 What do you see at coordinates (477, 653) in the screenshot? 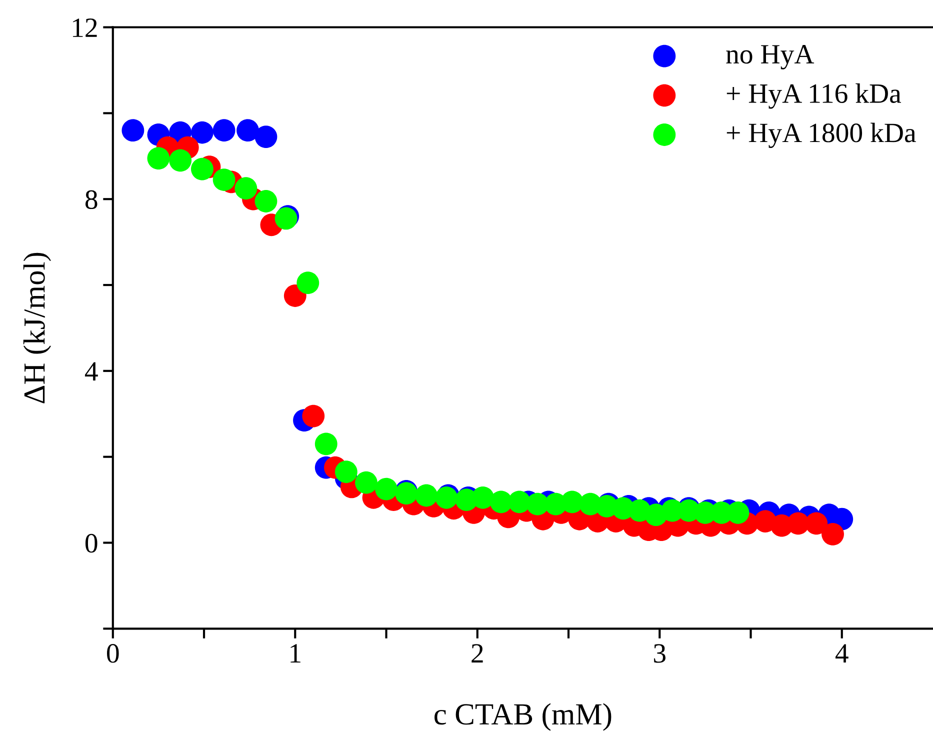
I see `x-tick-label: 2` at bounding box center [477, 653].